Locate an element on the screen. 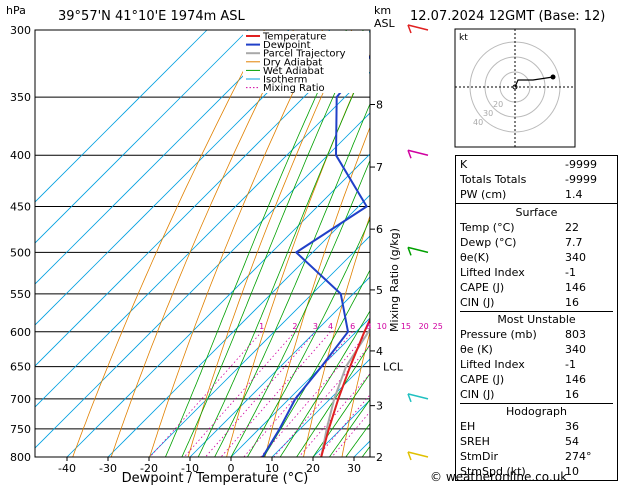 This screenshot has height=486, width=629. most-unstable-row: θe (K) 340 is located at coordinates (536, 349).